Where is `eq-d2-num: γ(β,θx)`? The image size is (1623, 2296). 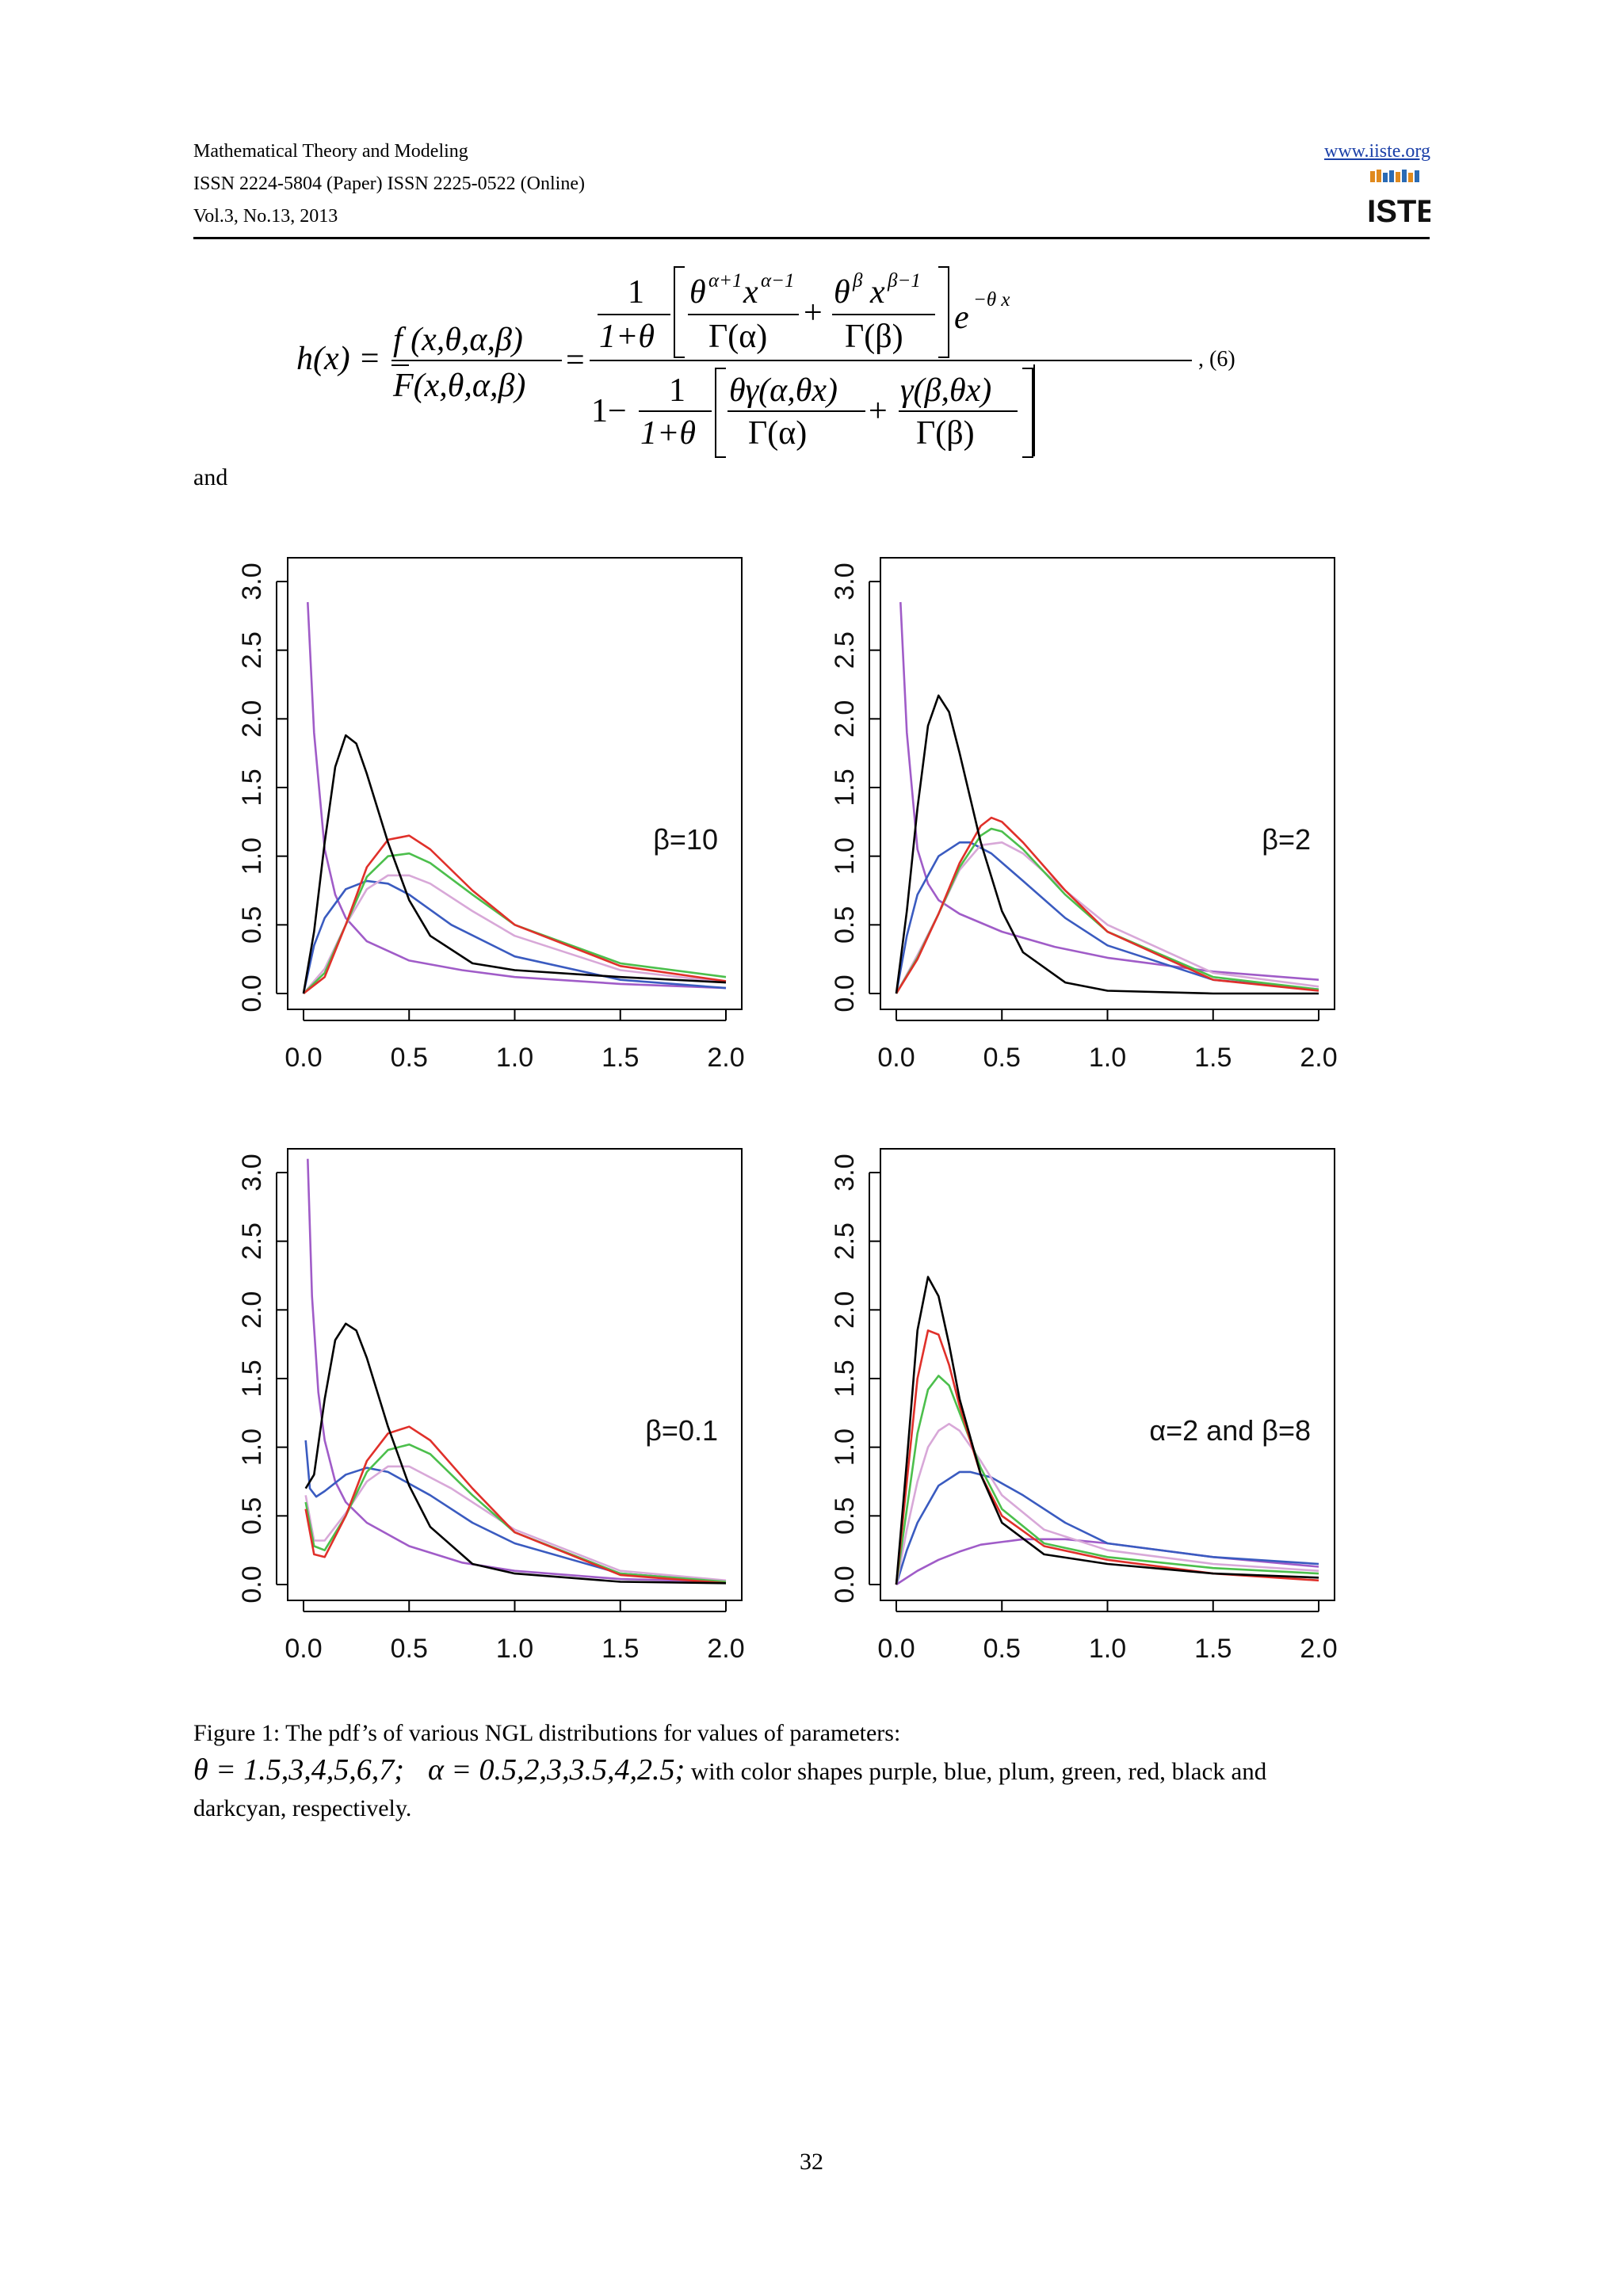
eq-d2-num: γ(β,θx) is located at coordinates (946, 390).